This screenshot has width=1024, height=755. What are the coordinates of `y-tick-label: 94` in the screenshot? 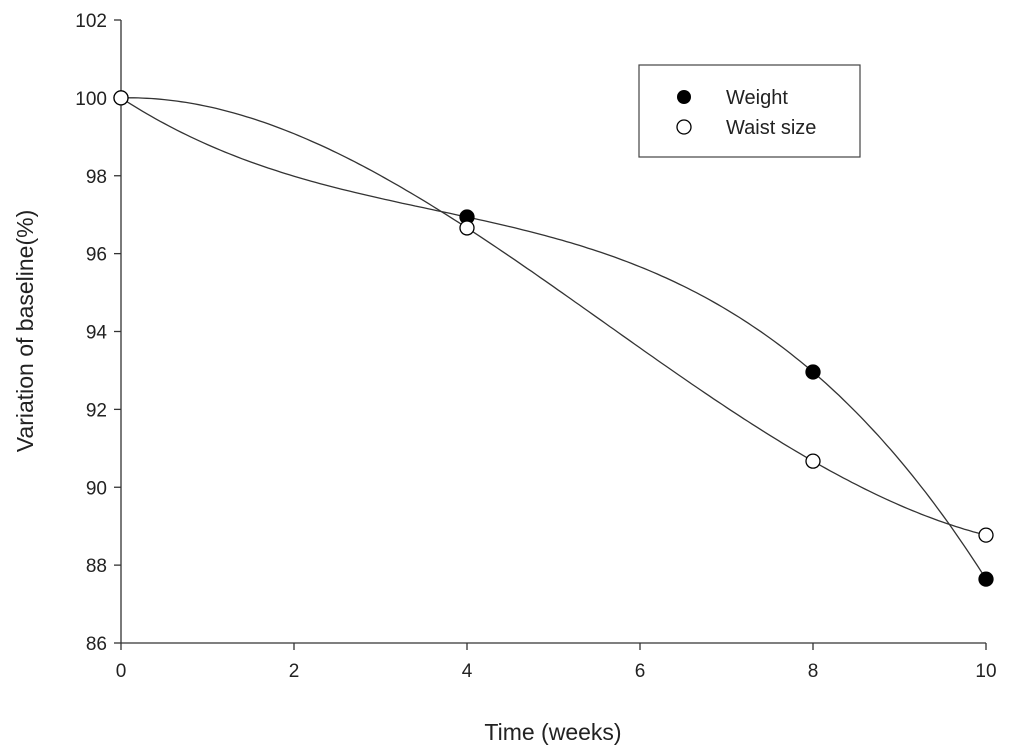 It's located at (97, 333).